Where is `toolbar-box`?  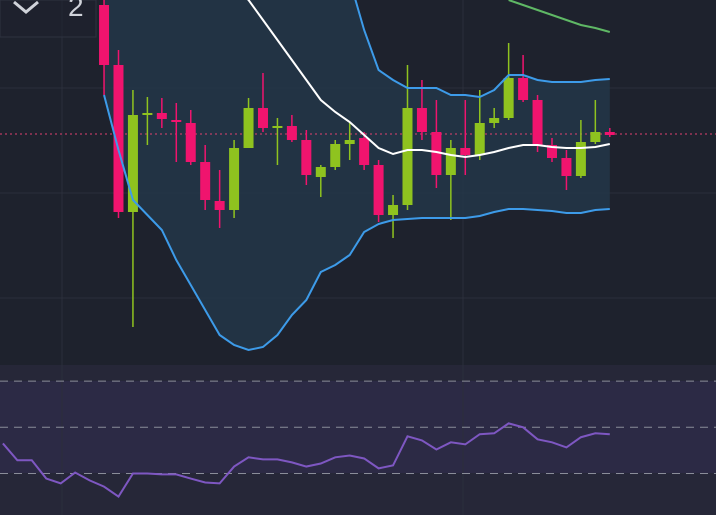 toolbar-box is located at coordinates (48, 19).